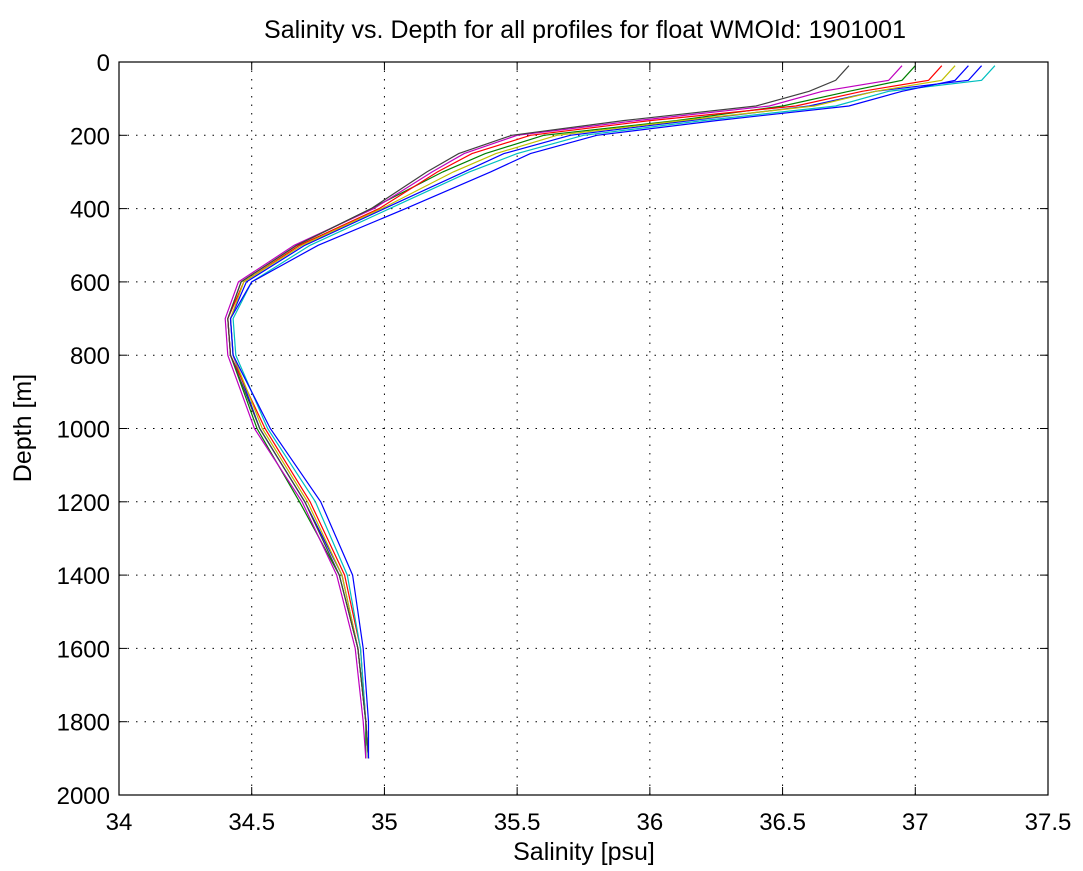  What do you see at coordinates (83, 576) in the screenshot?
I see `y-tick-label: 1400` at bounding box center [83, 576].